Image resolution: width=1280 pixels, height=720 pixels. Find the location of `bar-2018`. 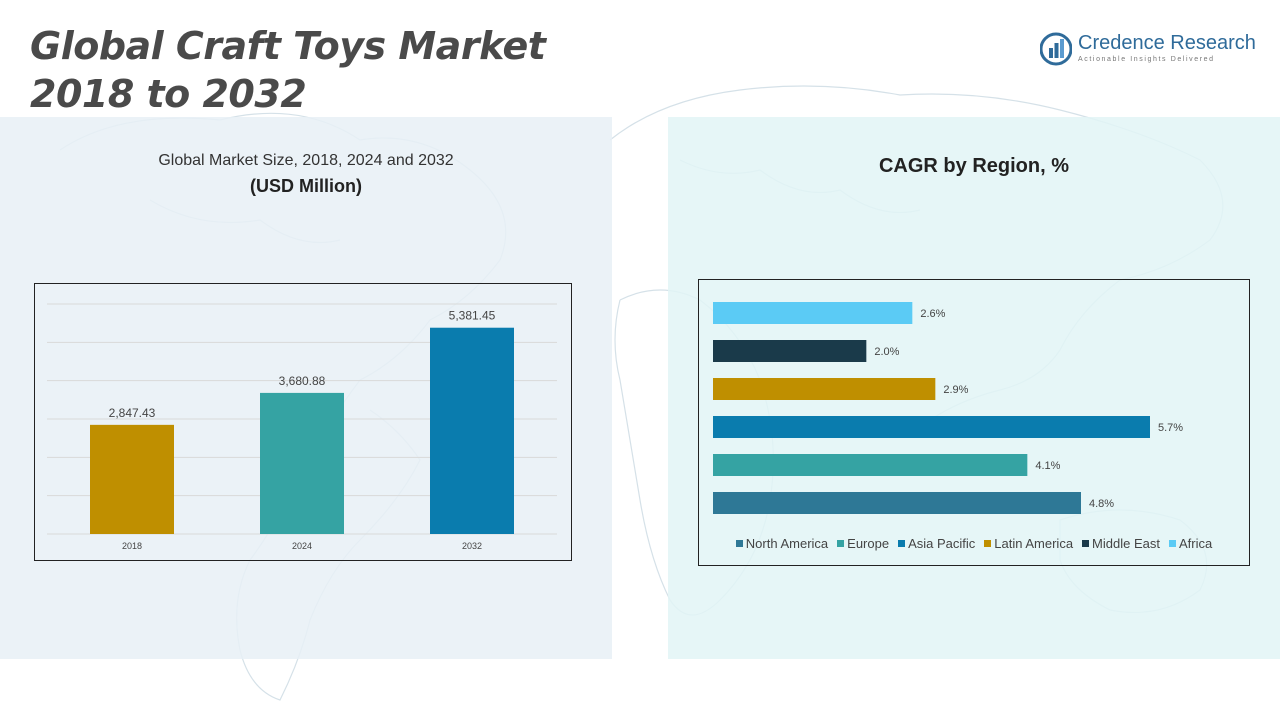

bar-2018 is located at coordinates (132, 479).